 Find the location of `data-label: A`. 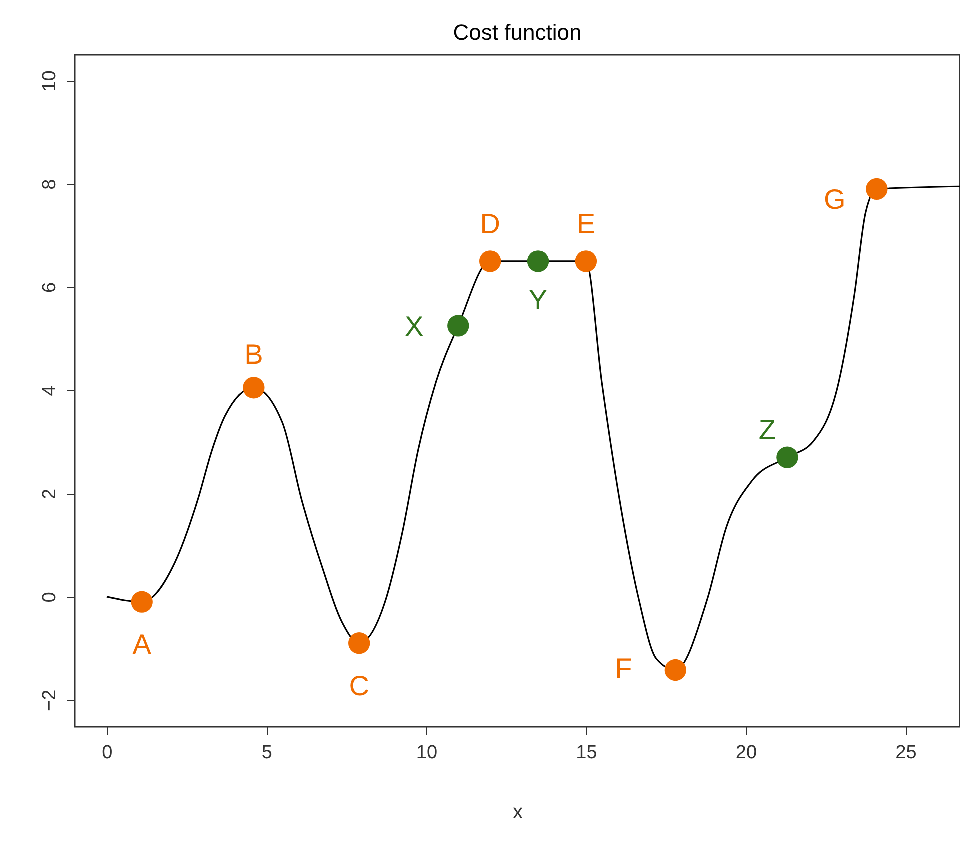

data-label: A is located at coordinates (142, 644).